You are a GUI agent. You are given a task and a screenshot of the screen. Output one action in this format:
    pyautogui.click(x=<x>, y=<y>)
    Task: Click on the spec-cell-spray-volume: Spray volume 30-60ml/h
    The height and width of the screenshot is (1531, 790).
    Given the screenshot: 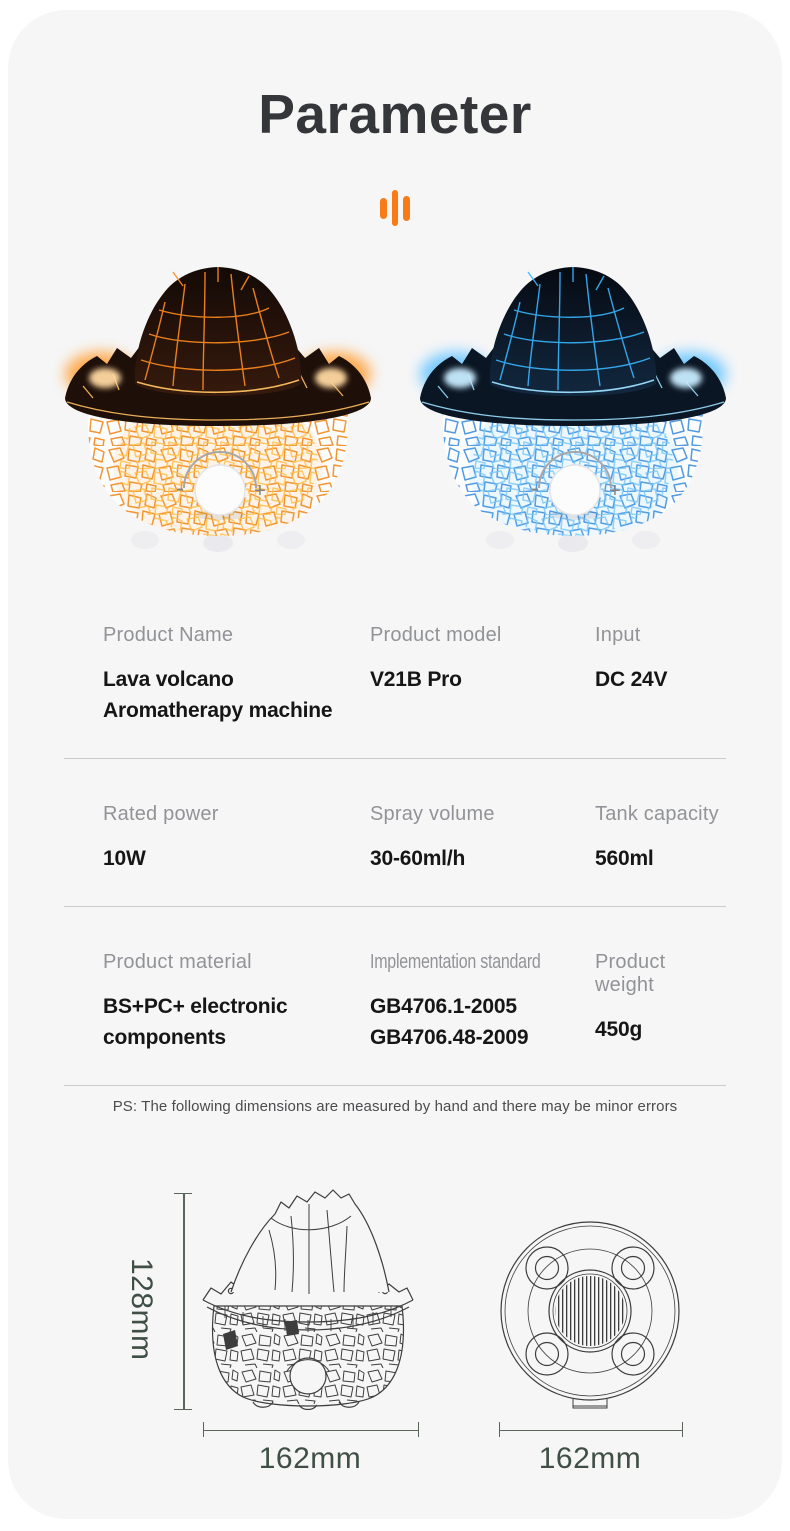 What is the action you would take?
    pyautogui.click(x=482, y=838)
    